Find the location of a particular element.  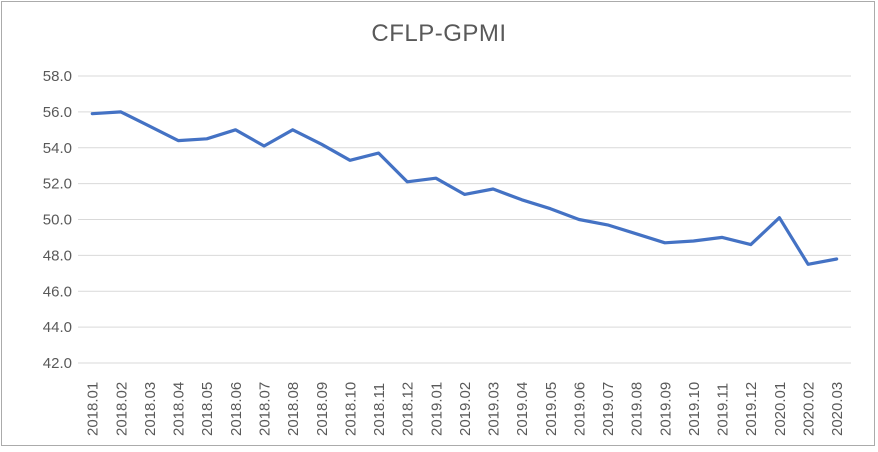

x-axis-tick-label: 2018.09 is located at coordinates (322, 409).